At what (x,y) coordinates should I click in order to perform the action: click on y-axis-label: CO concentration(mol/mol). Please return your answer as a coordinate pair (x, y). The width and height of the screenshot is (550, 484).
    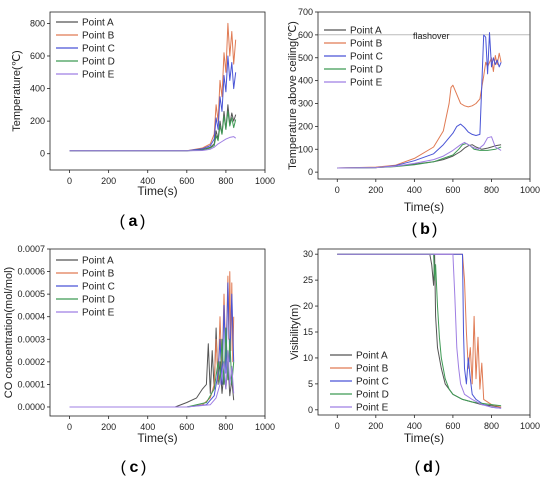
    Looking at the image, I should click on (9, 332).